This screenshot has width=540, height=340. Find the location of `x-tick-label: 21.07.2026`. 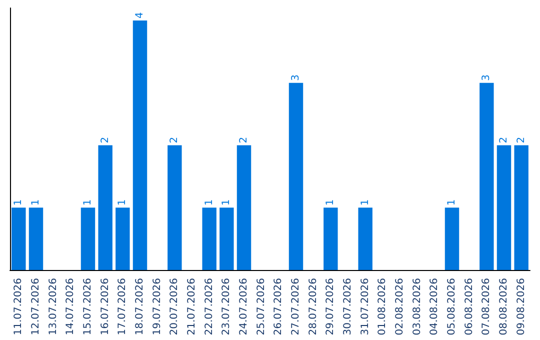

x-tick-label: 21.07.2026 is located at coordinates (192, 307).